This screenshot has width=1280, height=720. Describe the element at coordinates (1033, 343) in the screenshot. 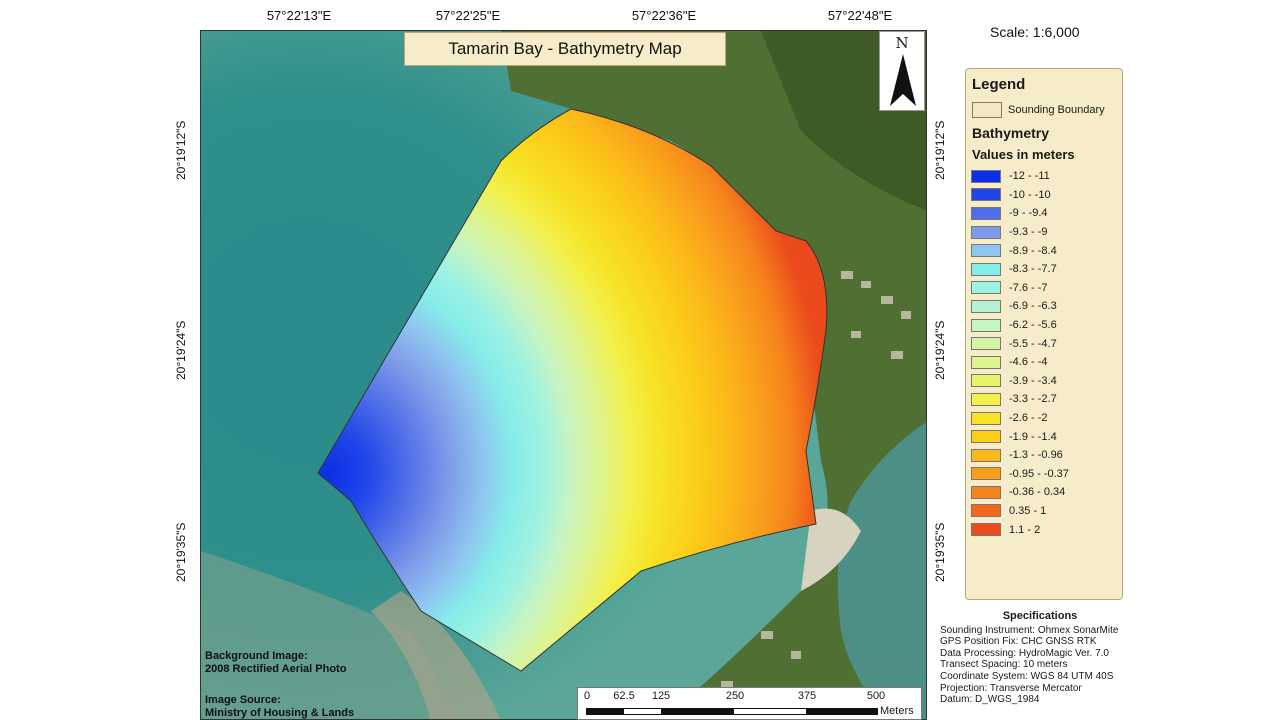

I see `legend-class-label: -5.5 - -4.7` at that location.